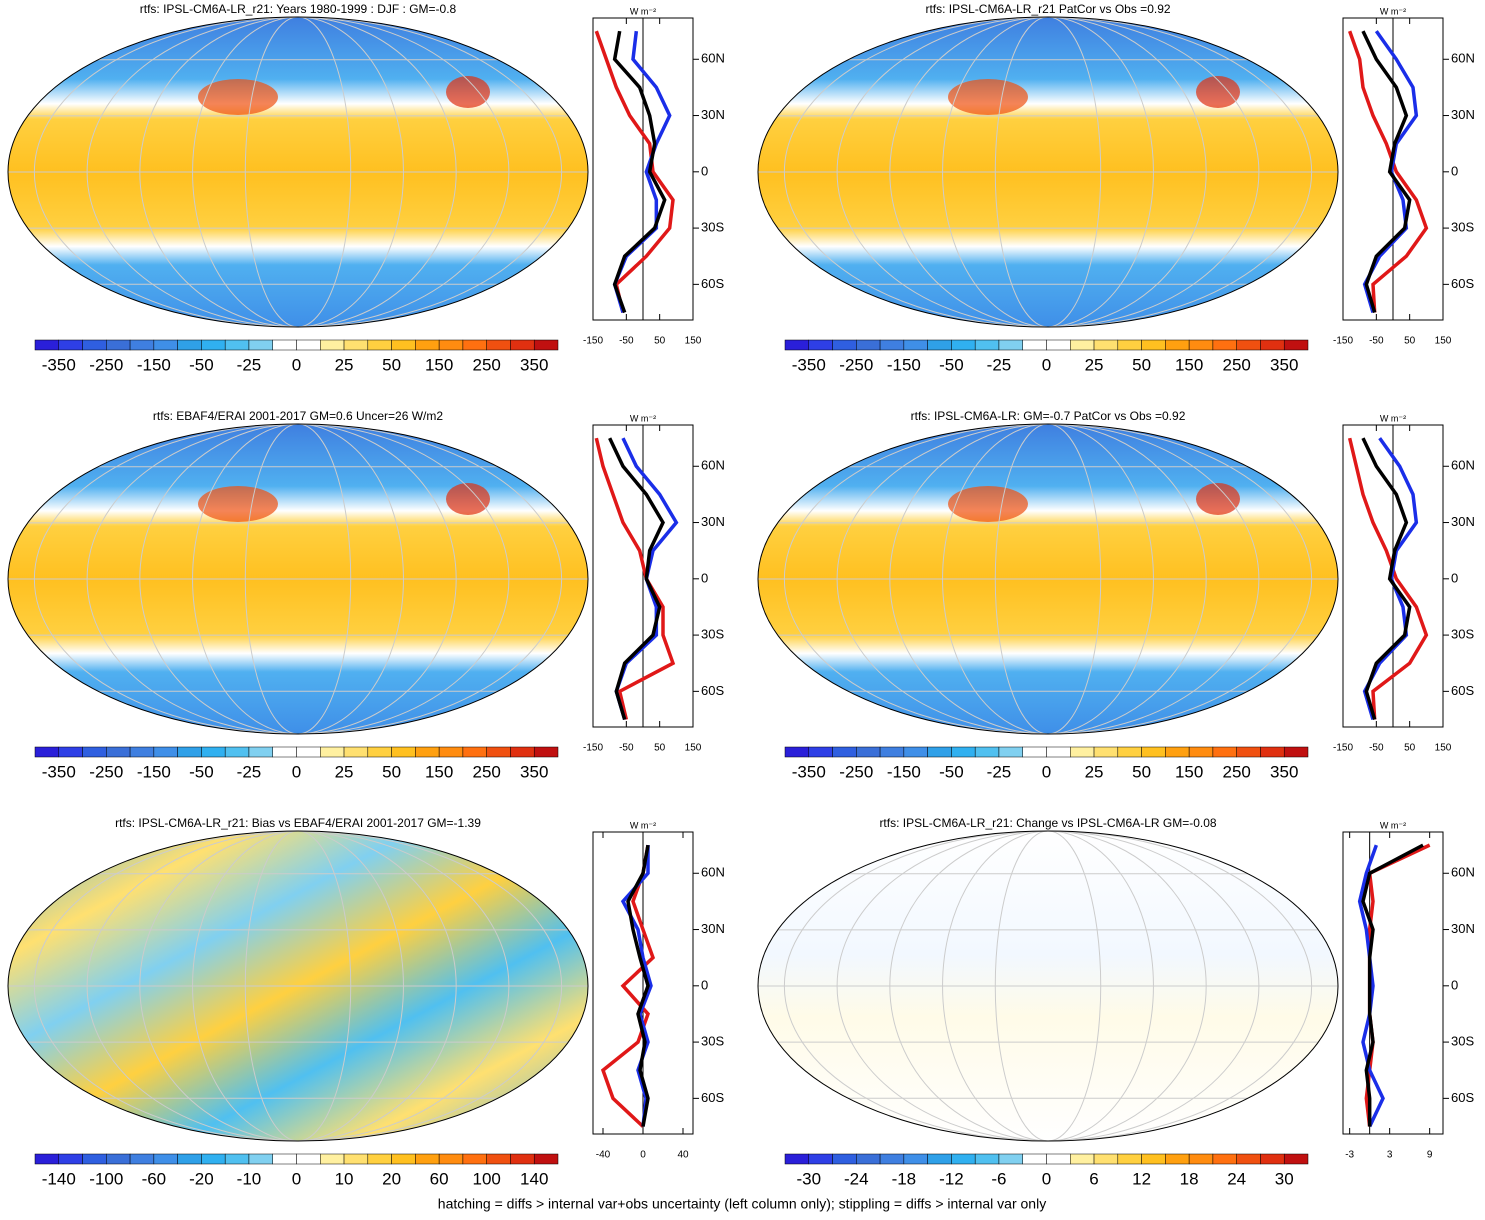 This screenshot has height=1220, width=1485. Describe the element at coordinates (1094, 771) in the screenshot. I see `colorbar-label: 25` at that location.